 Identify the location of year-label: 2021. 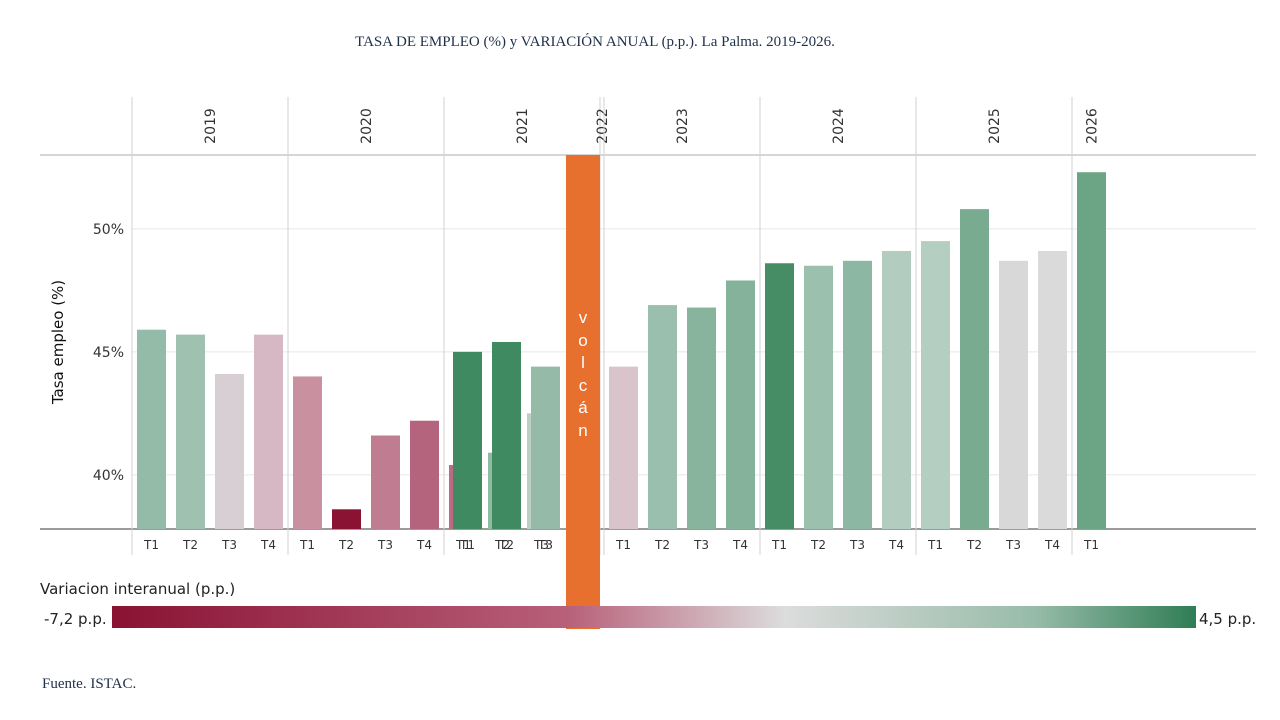
(523, 126).